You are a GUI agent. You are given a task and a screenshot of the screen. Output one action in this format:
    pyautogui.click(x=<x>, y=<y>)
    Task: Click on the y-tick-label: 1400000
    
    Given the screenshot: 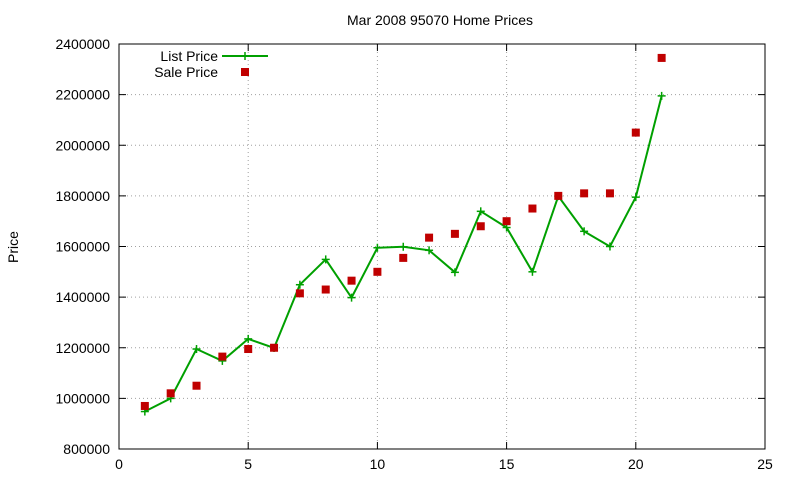 What is the action you would take?
    pyautogui.click(x=82, y=297)
    